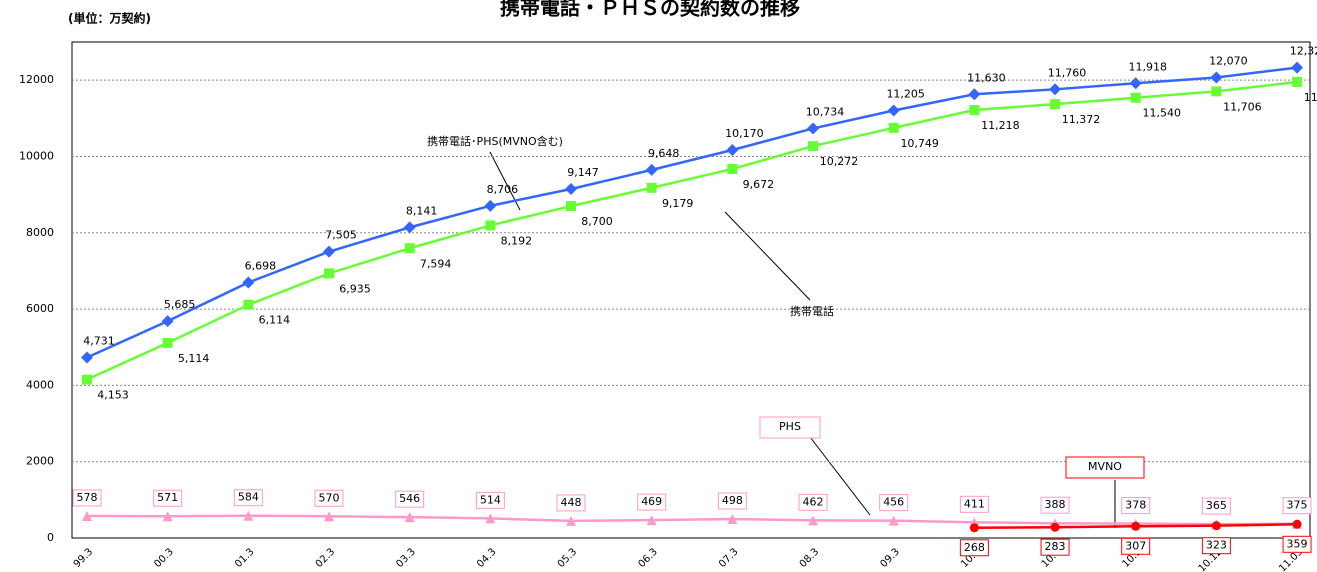 Image resolution: width=1317 pixels, height=572 pixels. Describe the element at coordinates (1242, 106) in the screenshot. I see `data-label: 11,706` at that location.